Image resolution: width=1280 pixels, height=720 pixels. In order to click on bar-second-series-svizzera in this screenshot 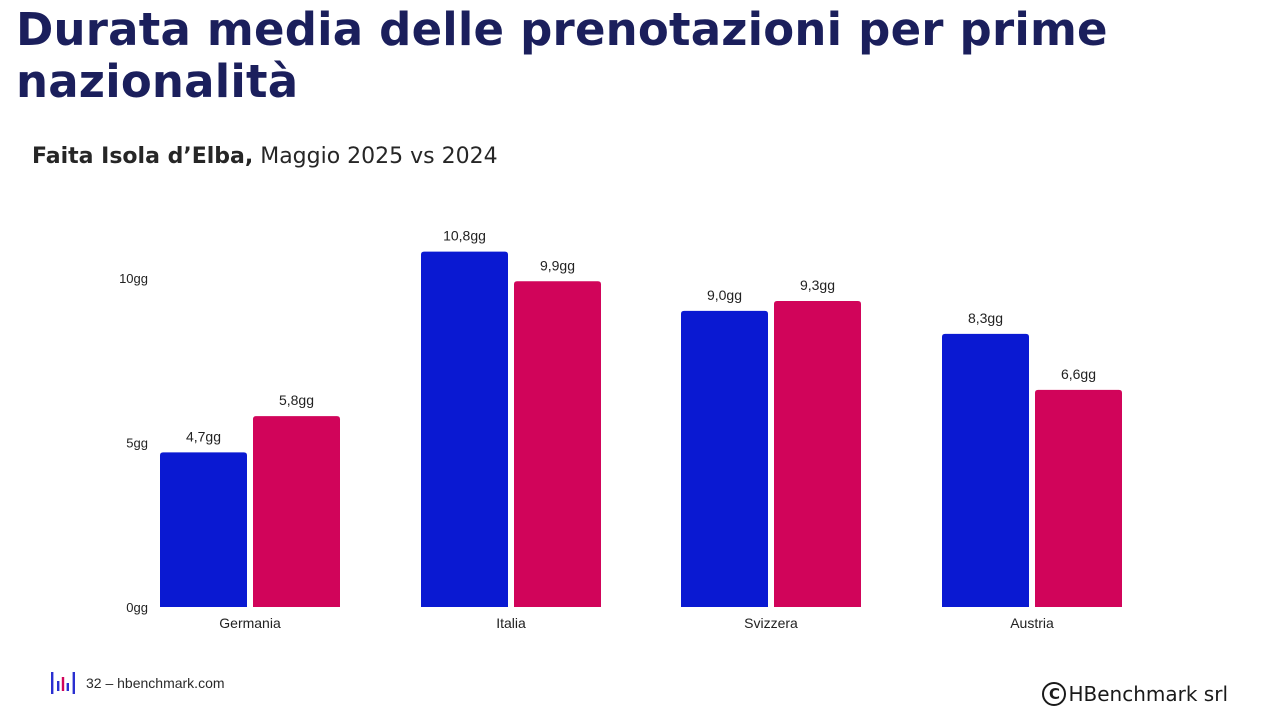, I will do `click(817, 454)`.